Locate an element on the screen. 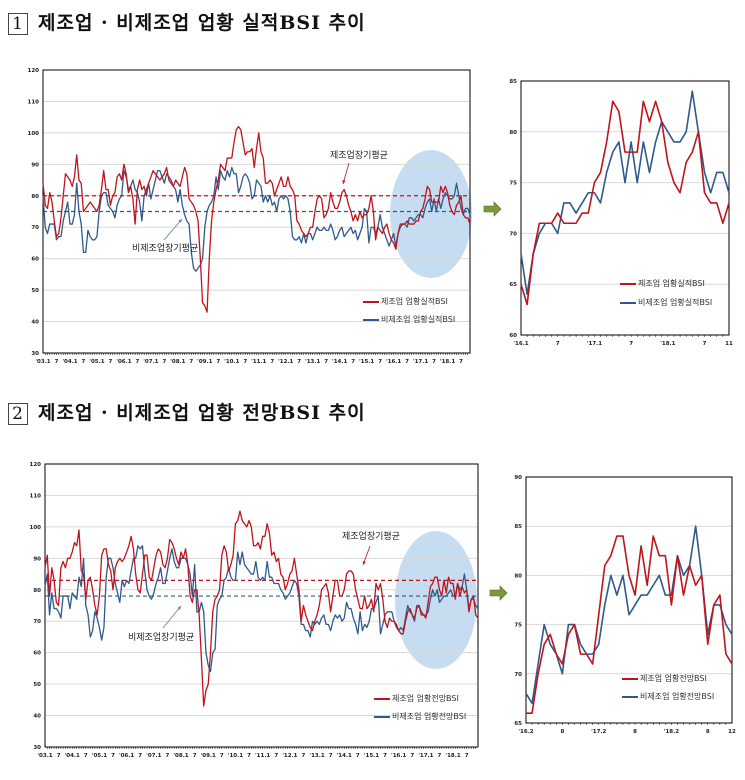 This screenshot has width=745, height=780. legend-item-nonmfg-3: 비제조업 업황전망BSI is located at coordinates (420, 716).